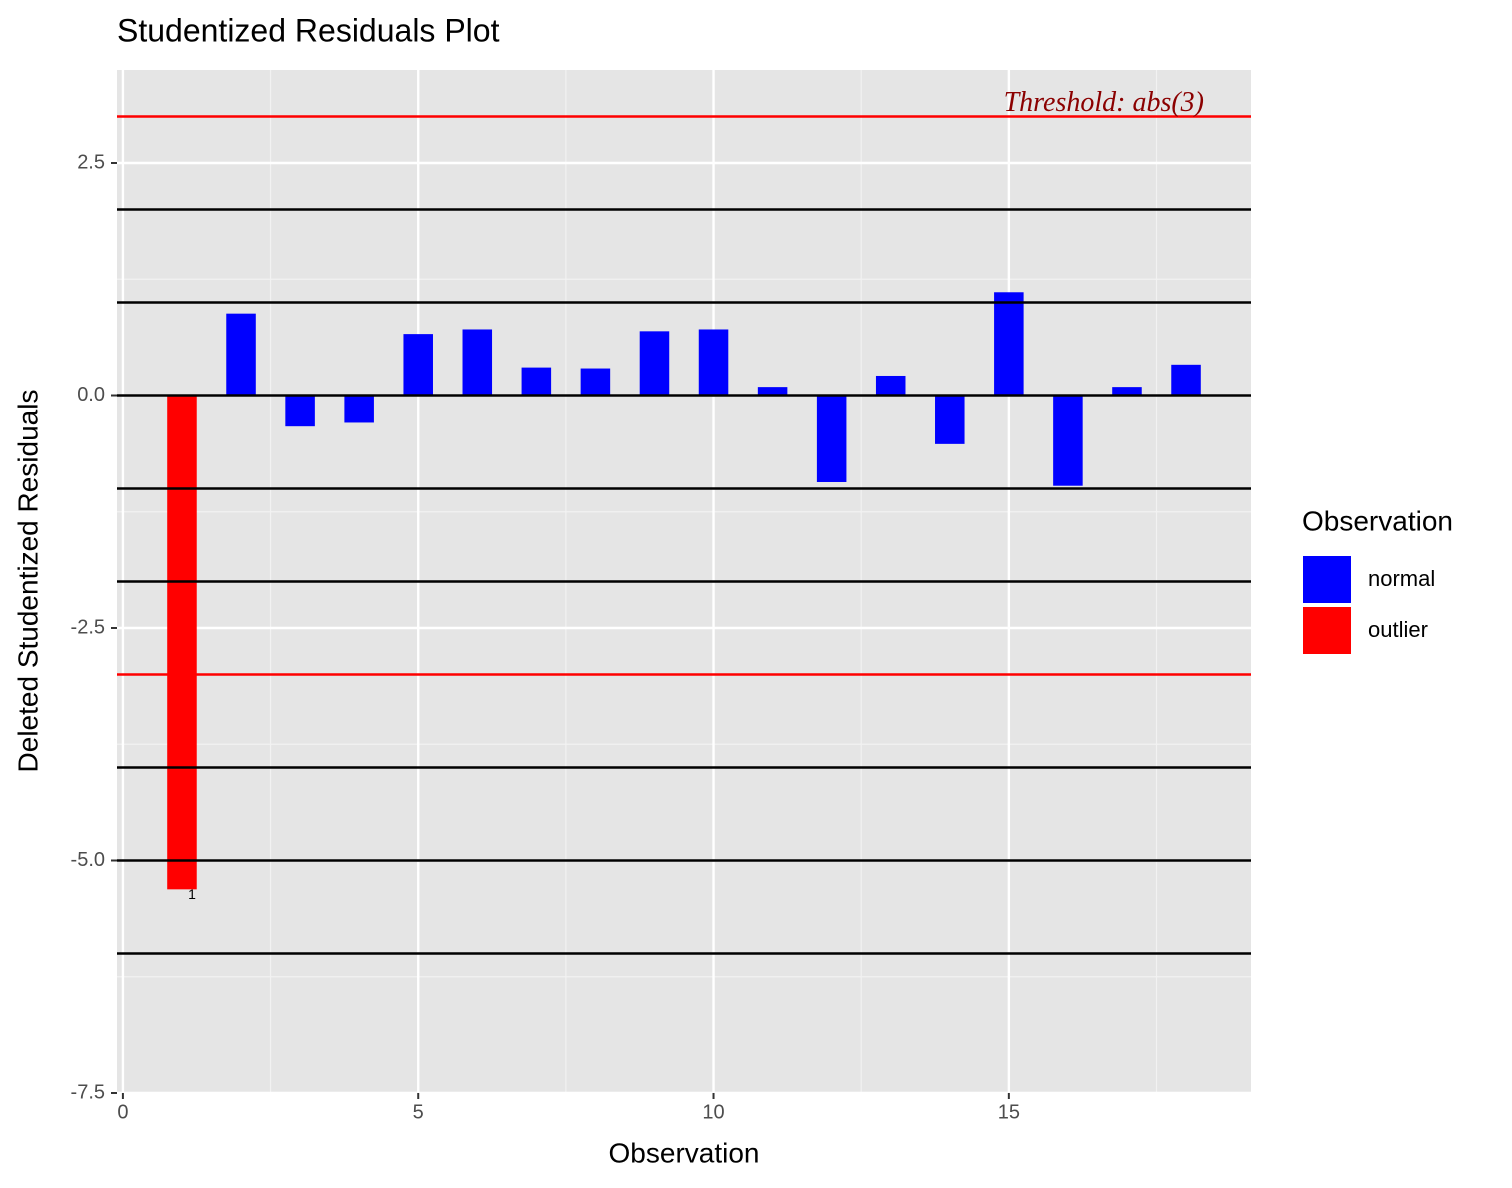  I want to click on y-tick-label: -5.0, so click(88, 860).